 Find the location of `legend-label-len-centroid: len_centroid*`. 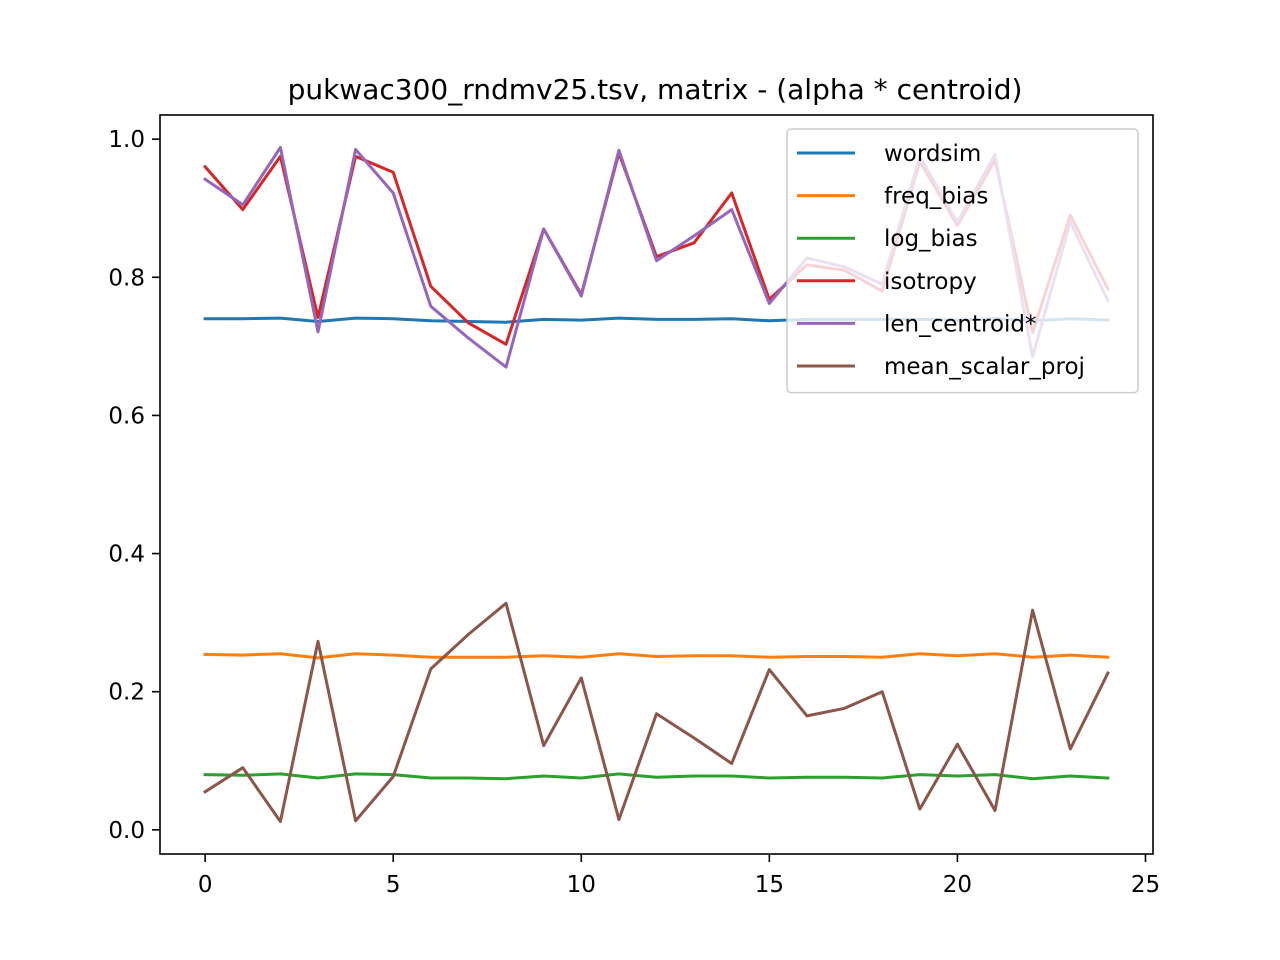

legend-label-len-centroid: len_centroid* is located at coordinates (960, 324).